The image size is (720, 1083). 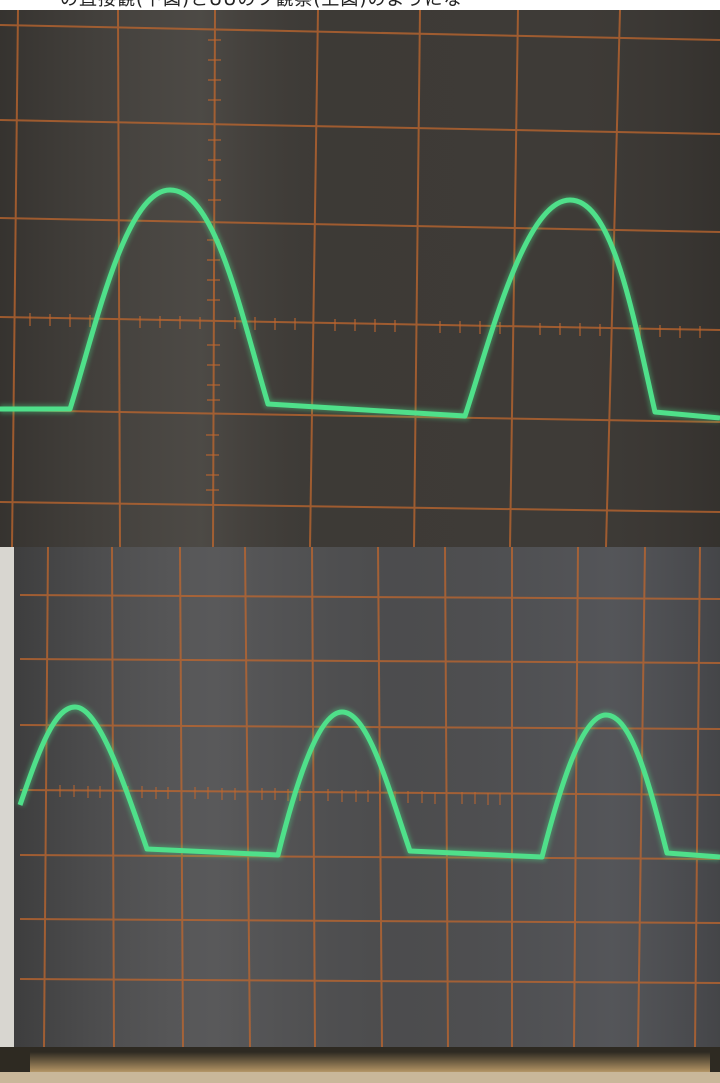 I want to click on caption-text: の直接観(下図)とUUのフ観察(上図)のようにな, so click(x=261, y=5).